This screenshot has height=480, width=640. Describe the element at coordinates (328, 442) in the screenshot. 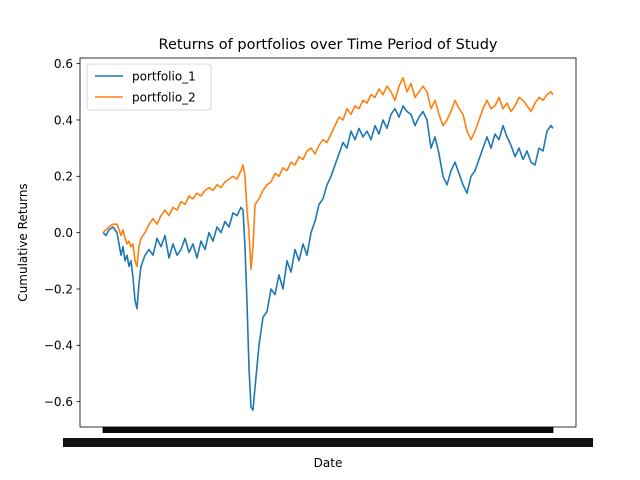

I see `x-tick-labels-overlap` at that location.